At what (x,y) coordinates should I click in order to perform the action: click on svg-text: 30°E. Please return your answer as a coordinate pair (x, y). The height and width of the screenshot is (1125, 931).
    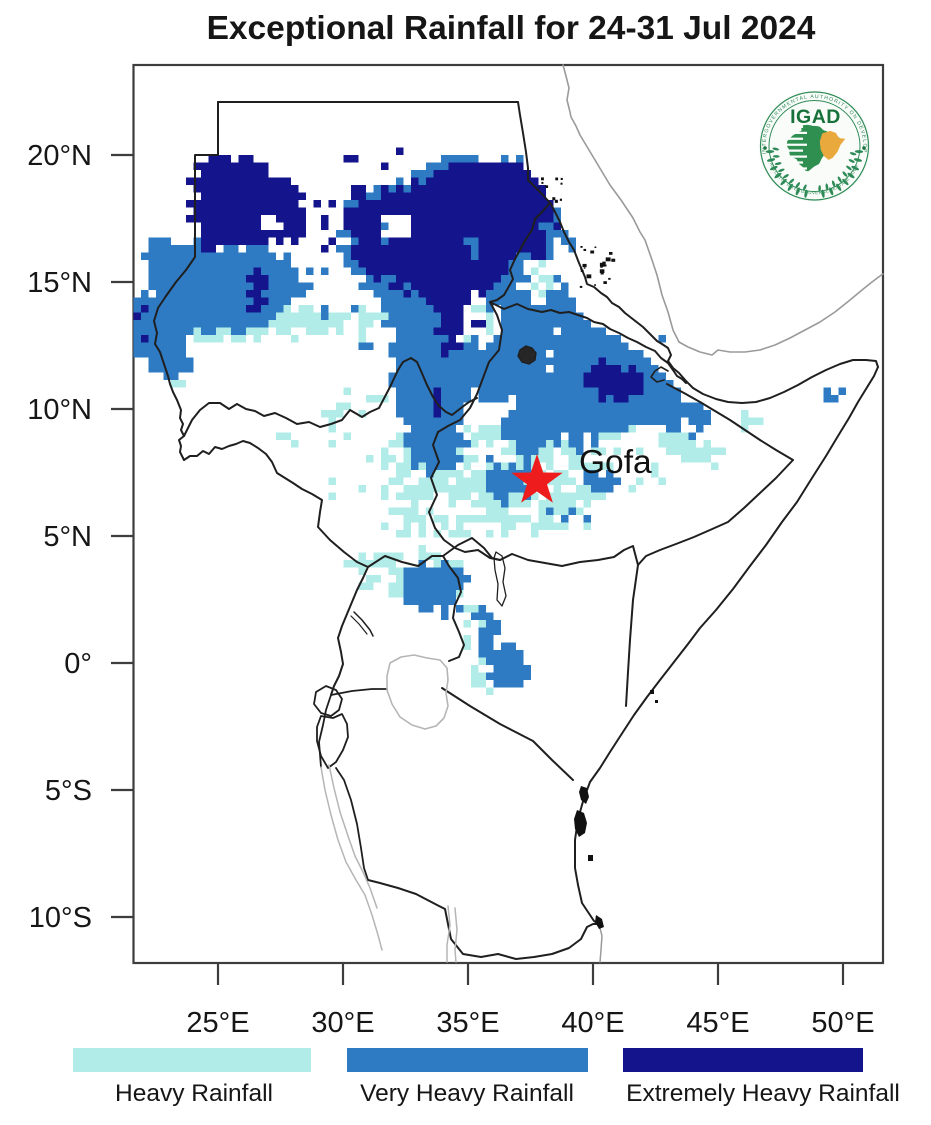
    Looking at the image, I should click on (342, 1023).